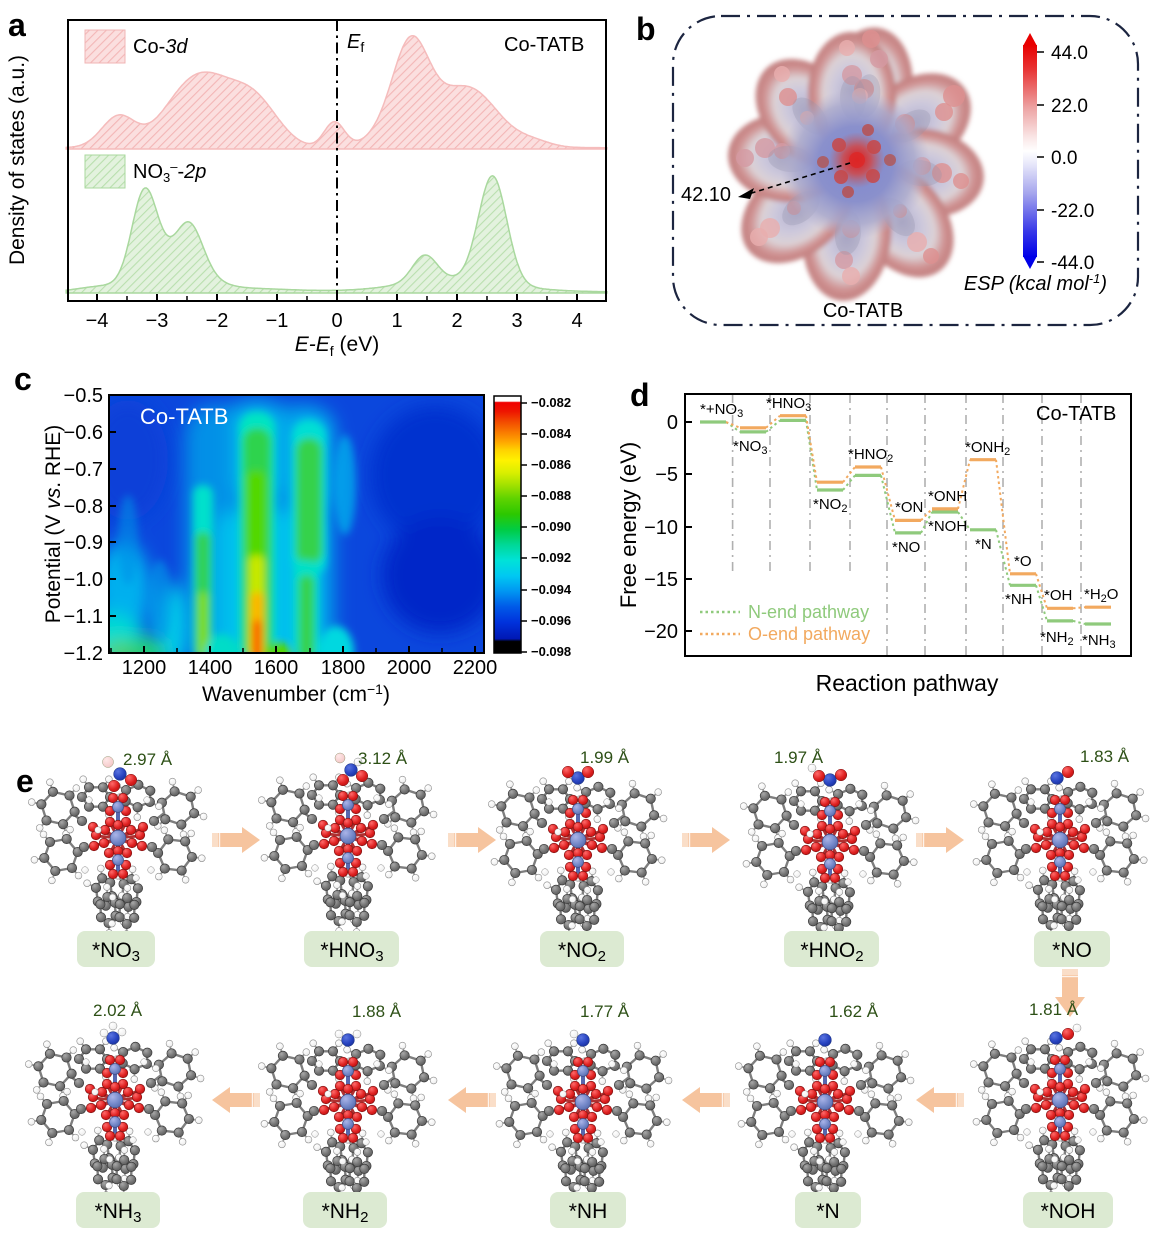 The height and width of the screenshot is (1243, 1168). I want to click on svg-text: *NO3, so click(750, 447).